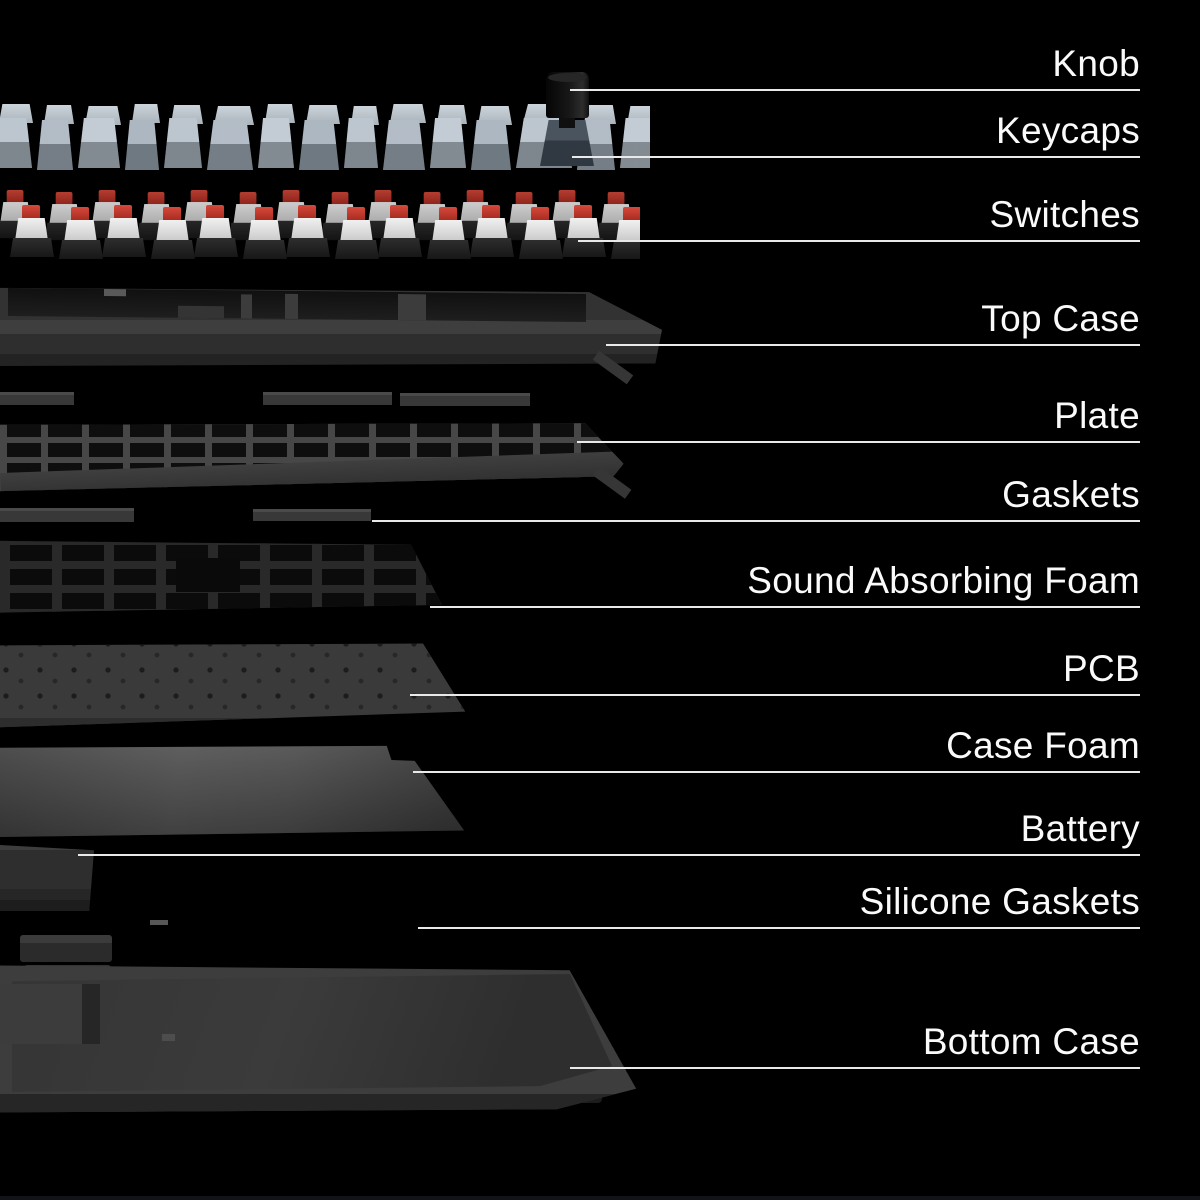 The image size is (1200, 1200). What do you see at coordinates (855, 1068) in the screenshot?
I see `leader-line-bottom-case` at bounding box center [855, 1068].